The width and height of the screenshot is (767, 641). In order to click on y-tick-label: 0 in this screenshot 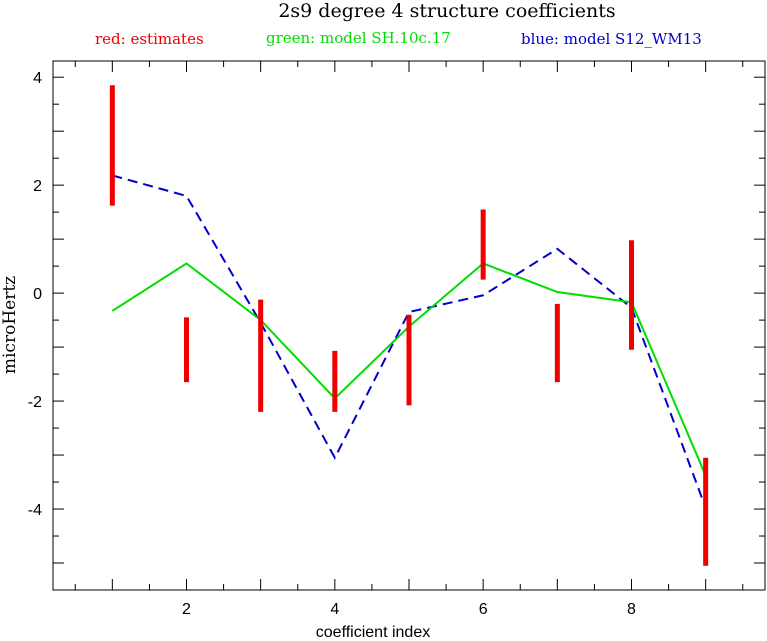, I will do `click(37, 294)`.